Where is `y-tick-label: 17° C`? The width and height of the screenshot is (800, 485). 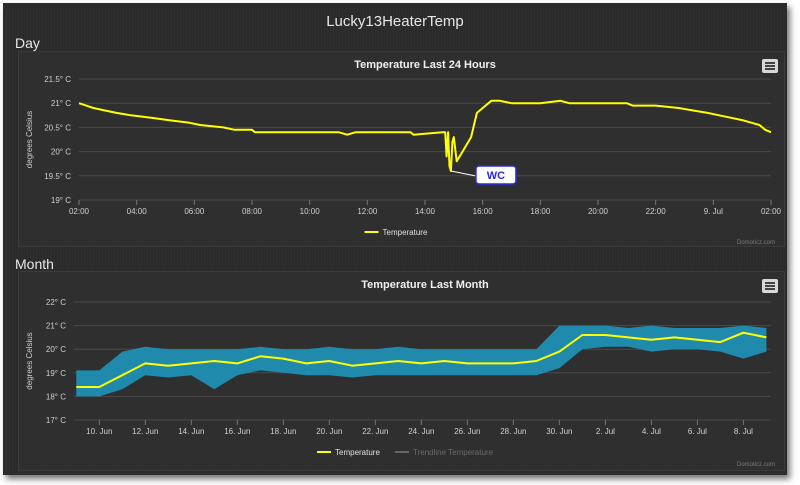 y-tick-label: 17° C is located at coordinates (56, 420).